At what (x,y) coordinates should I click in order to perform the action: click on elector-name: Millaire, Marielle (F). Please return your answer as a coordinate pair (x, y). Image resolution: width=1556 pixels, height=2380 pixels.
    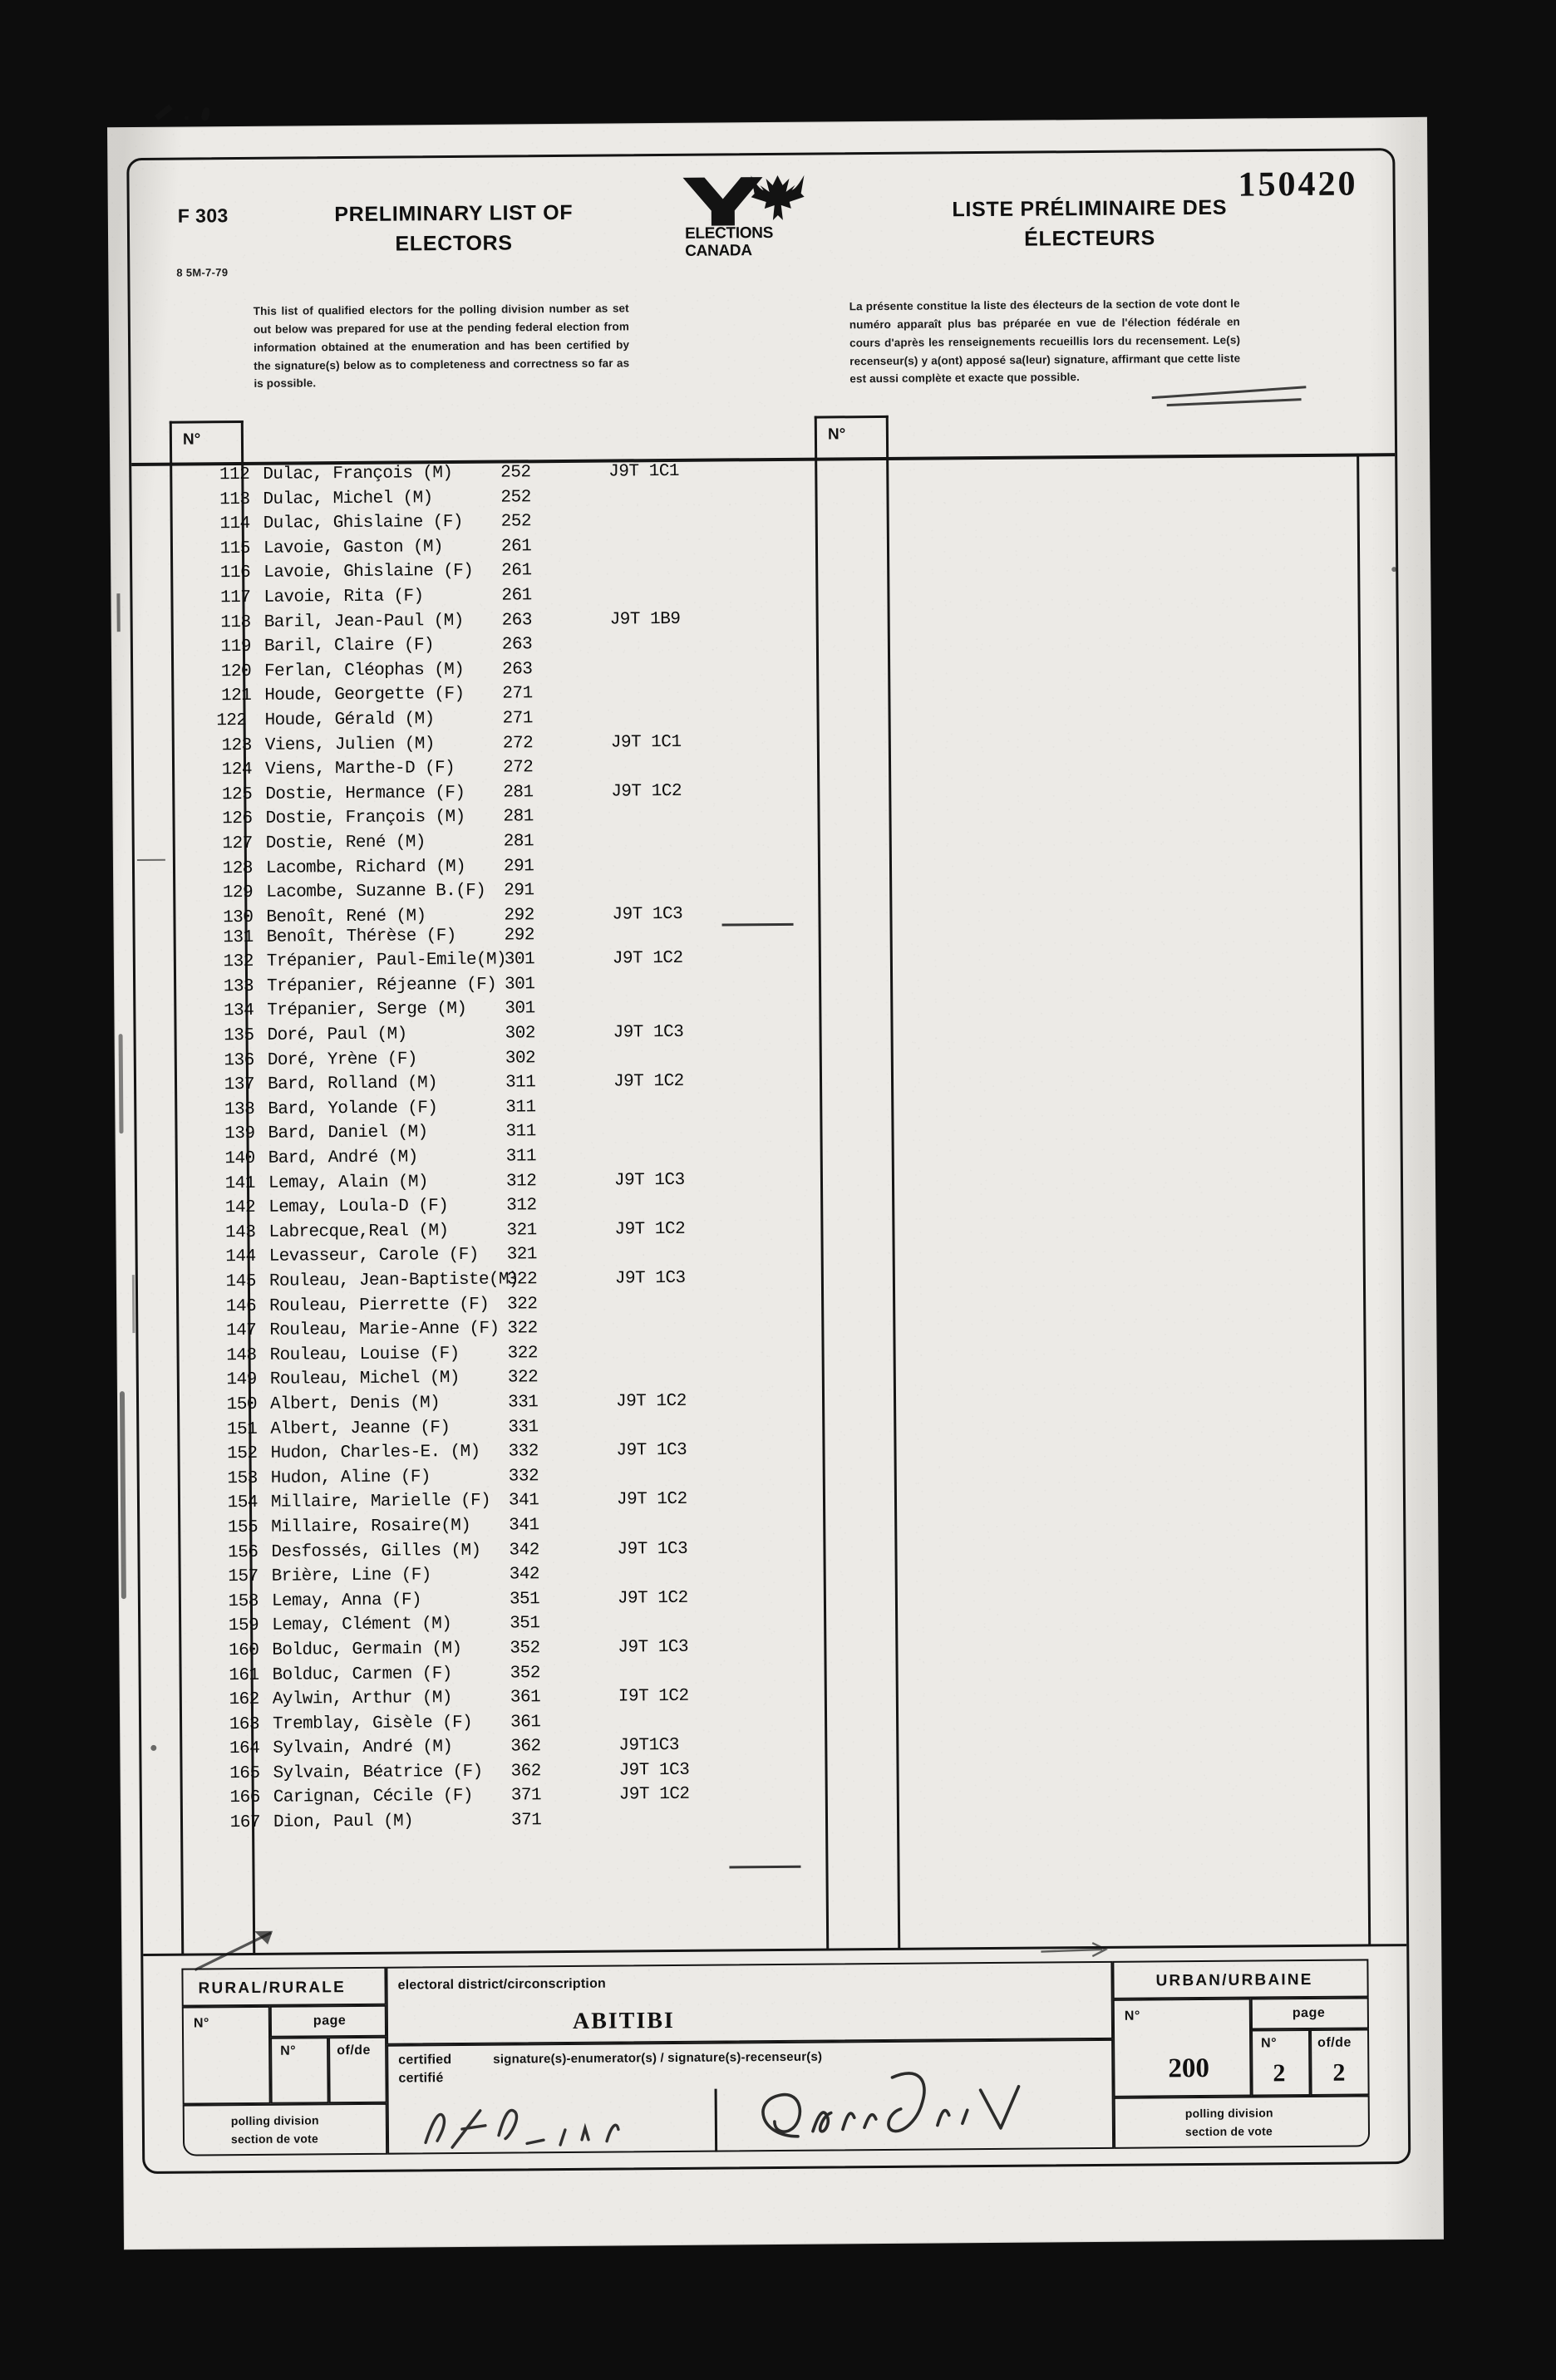
    Looking at the image, I should click on (380, 1502).